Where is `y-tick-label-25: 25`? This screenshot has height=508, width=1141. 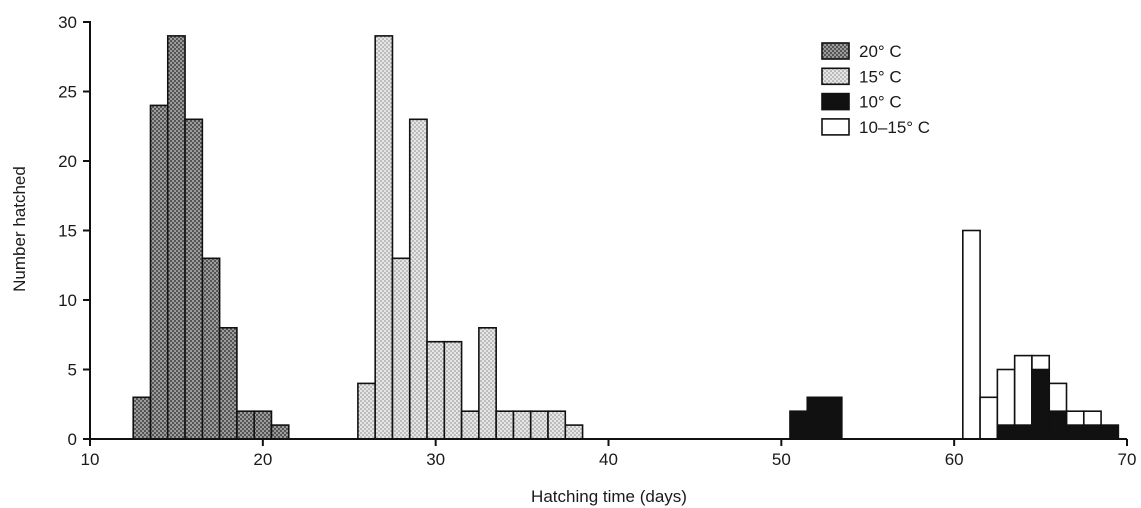
y-tick-label-25: 25 is located at coordinates (67, 92).